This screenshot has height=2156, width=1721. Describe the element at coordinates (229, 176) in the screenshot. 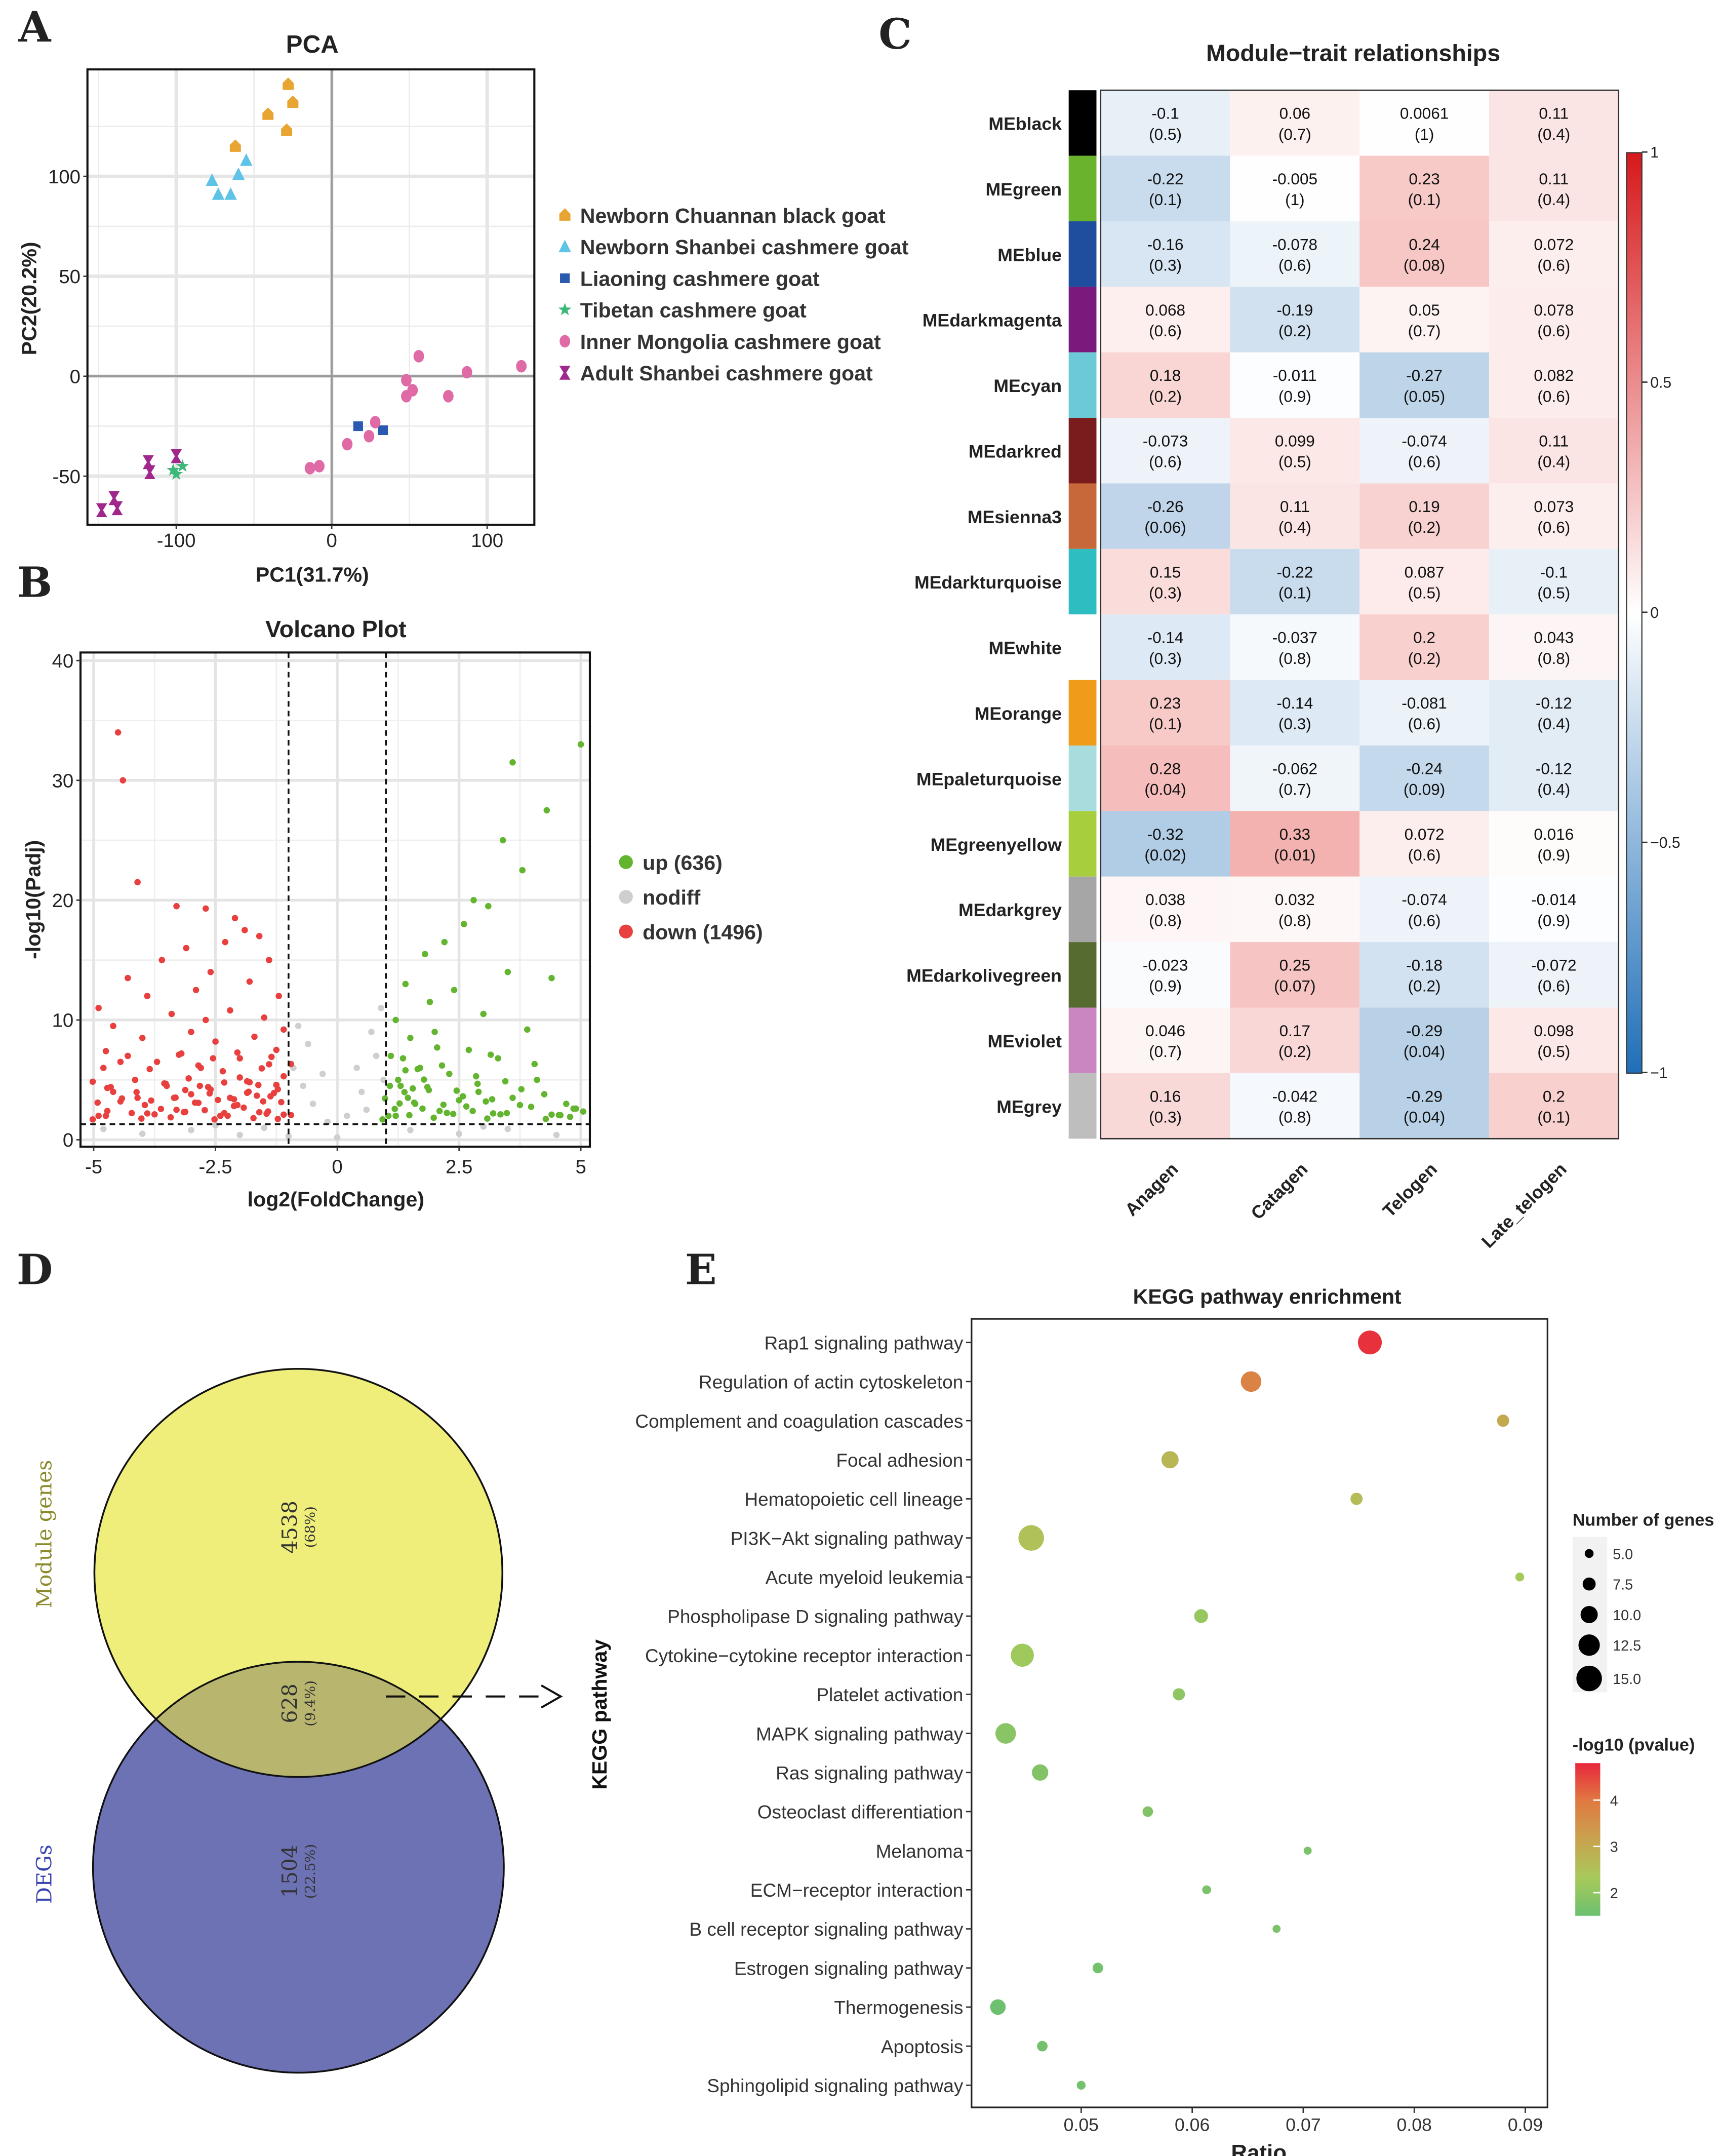

I see `pca-series` at that location.